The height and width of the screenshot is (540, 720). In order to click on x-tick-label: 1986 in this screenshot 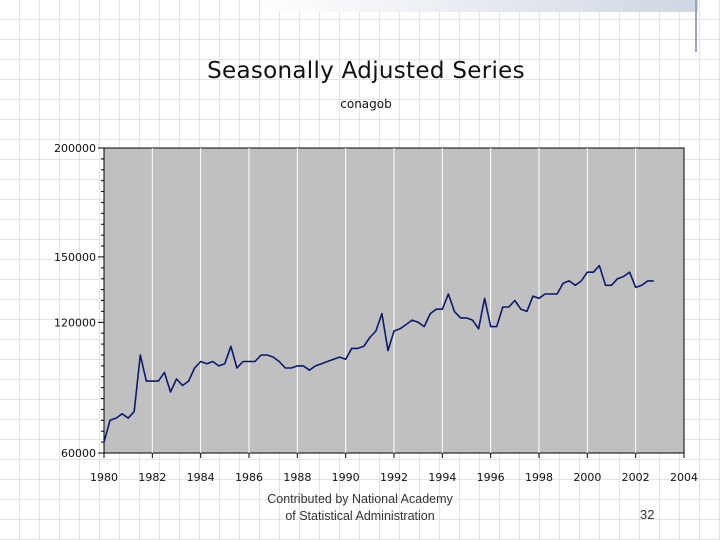, I will do `click(249, 477)`.